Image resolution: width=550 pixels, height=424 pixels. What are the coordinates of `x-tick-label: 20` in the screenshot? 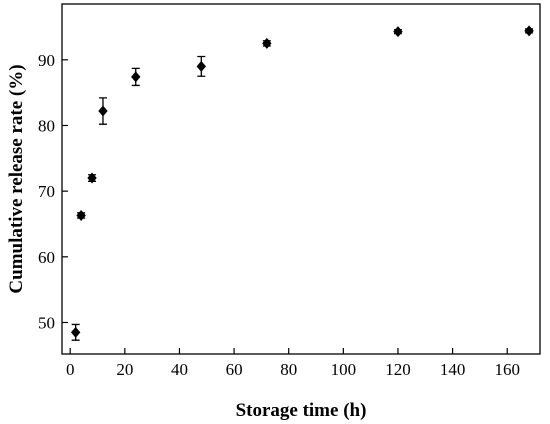 It's located at (124, 369).